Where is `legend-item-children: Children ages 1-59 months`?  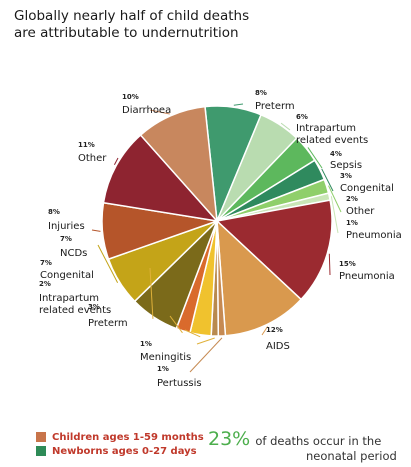 legend-item-children: Children ages 1-59 months is located at coordinates (120, 437).